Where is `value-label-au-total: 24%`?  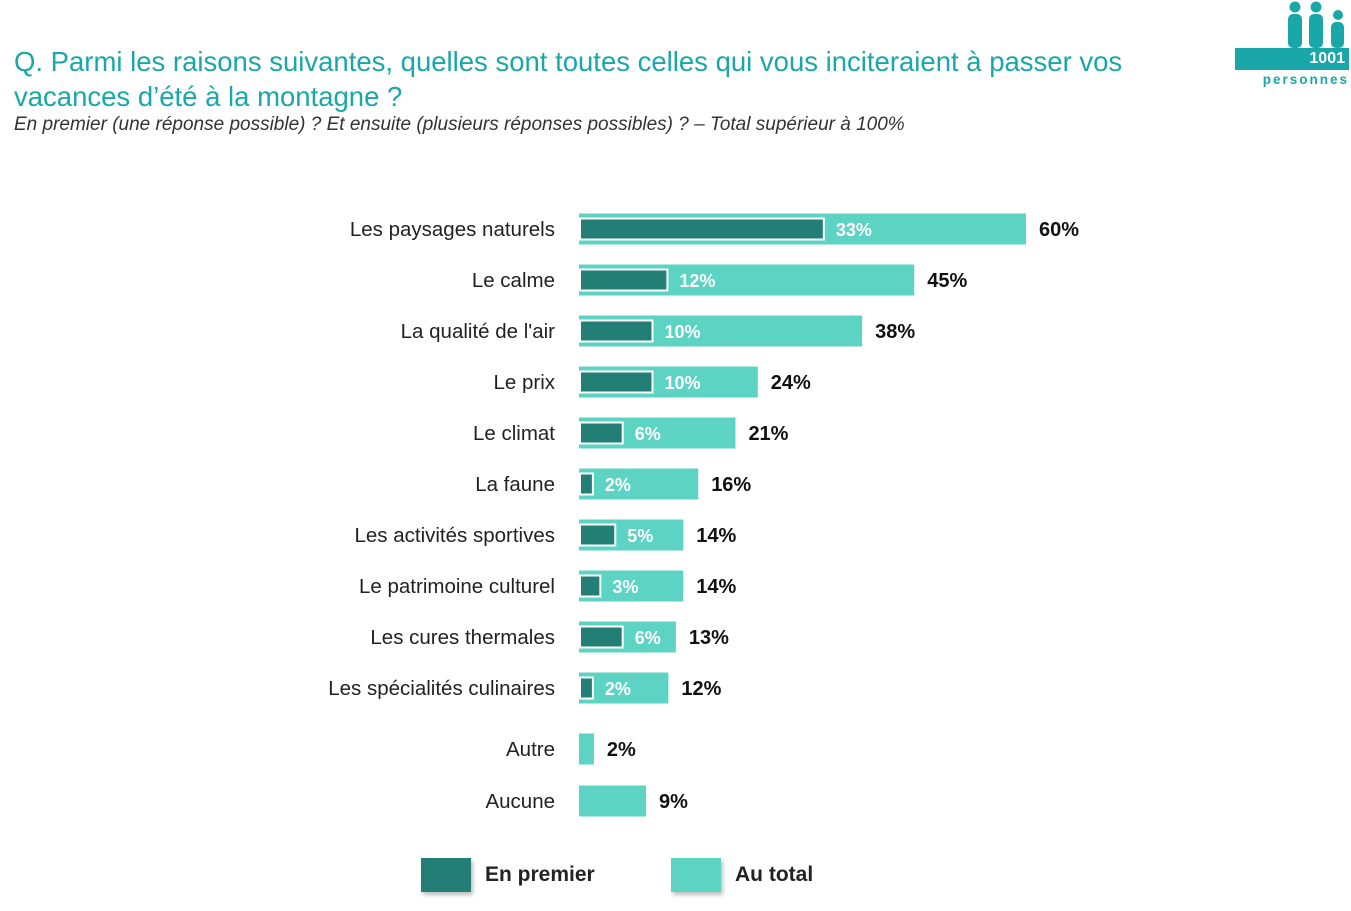 value-label-au-total: 24% is located at coordinates (791, 383).